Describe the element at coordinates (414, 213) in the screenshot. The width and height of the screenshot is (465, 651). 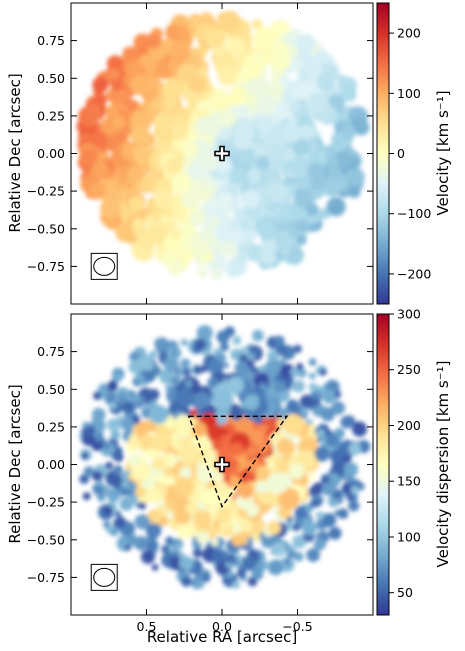
I see `colorbar-tick-label: −100` at that location.